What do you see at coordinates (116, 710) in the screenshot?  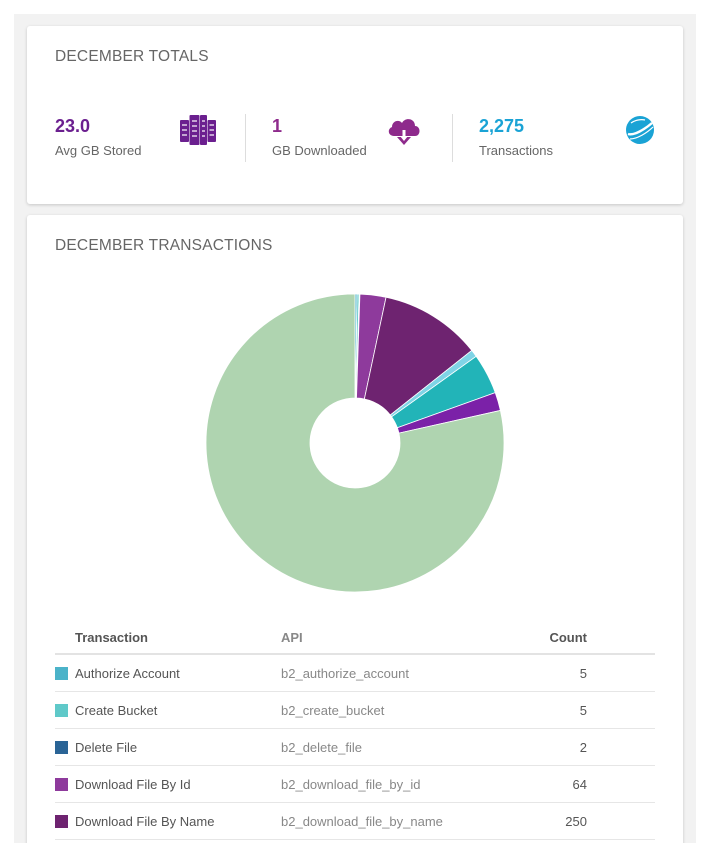 I see `transaction-name: Create Bucket` at bounding box center [116, 710].